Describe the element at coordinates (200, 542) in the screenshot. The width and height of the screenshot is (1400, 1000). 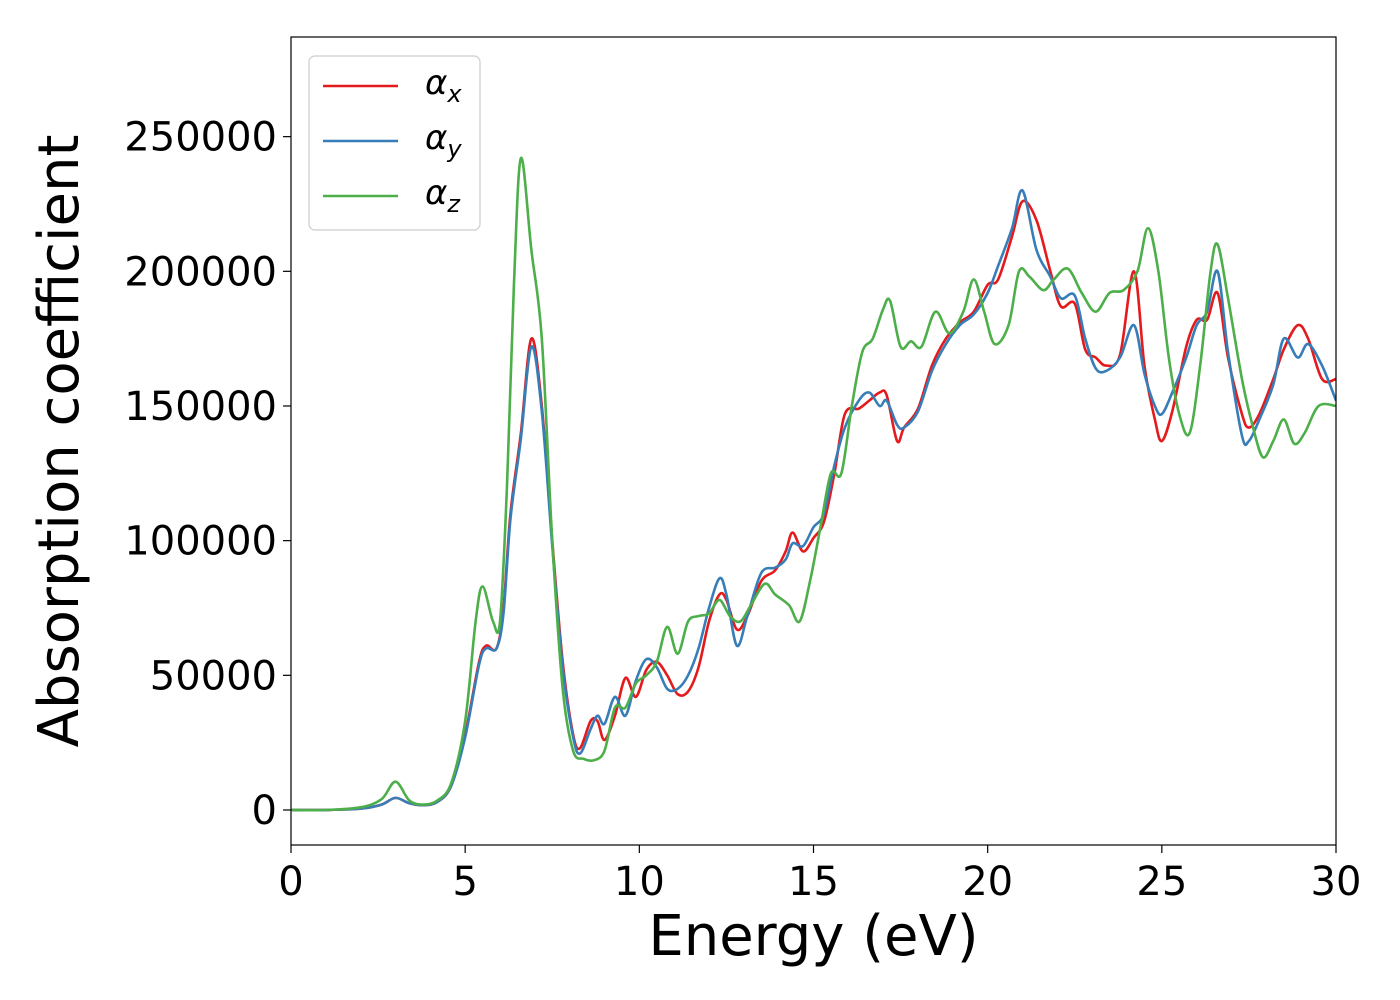
I see `y-tick-label: 100000` at that location.